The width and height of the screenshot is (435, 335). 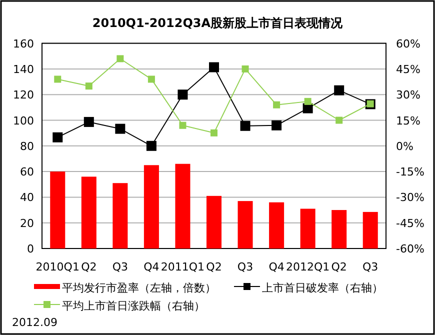 What do you see at coordinates (410, 197) in the screenshot?
I see `y2-tick-label: -30%` at bounding box center [410, 197].